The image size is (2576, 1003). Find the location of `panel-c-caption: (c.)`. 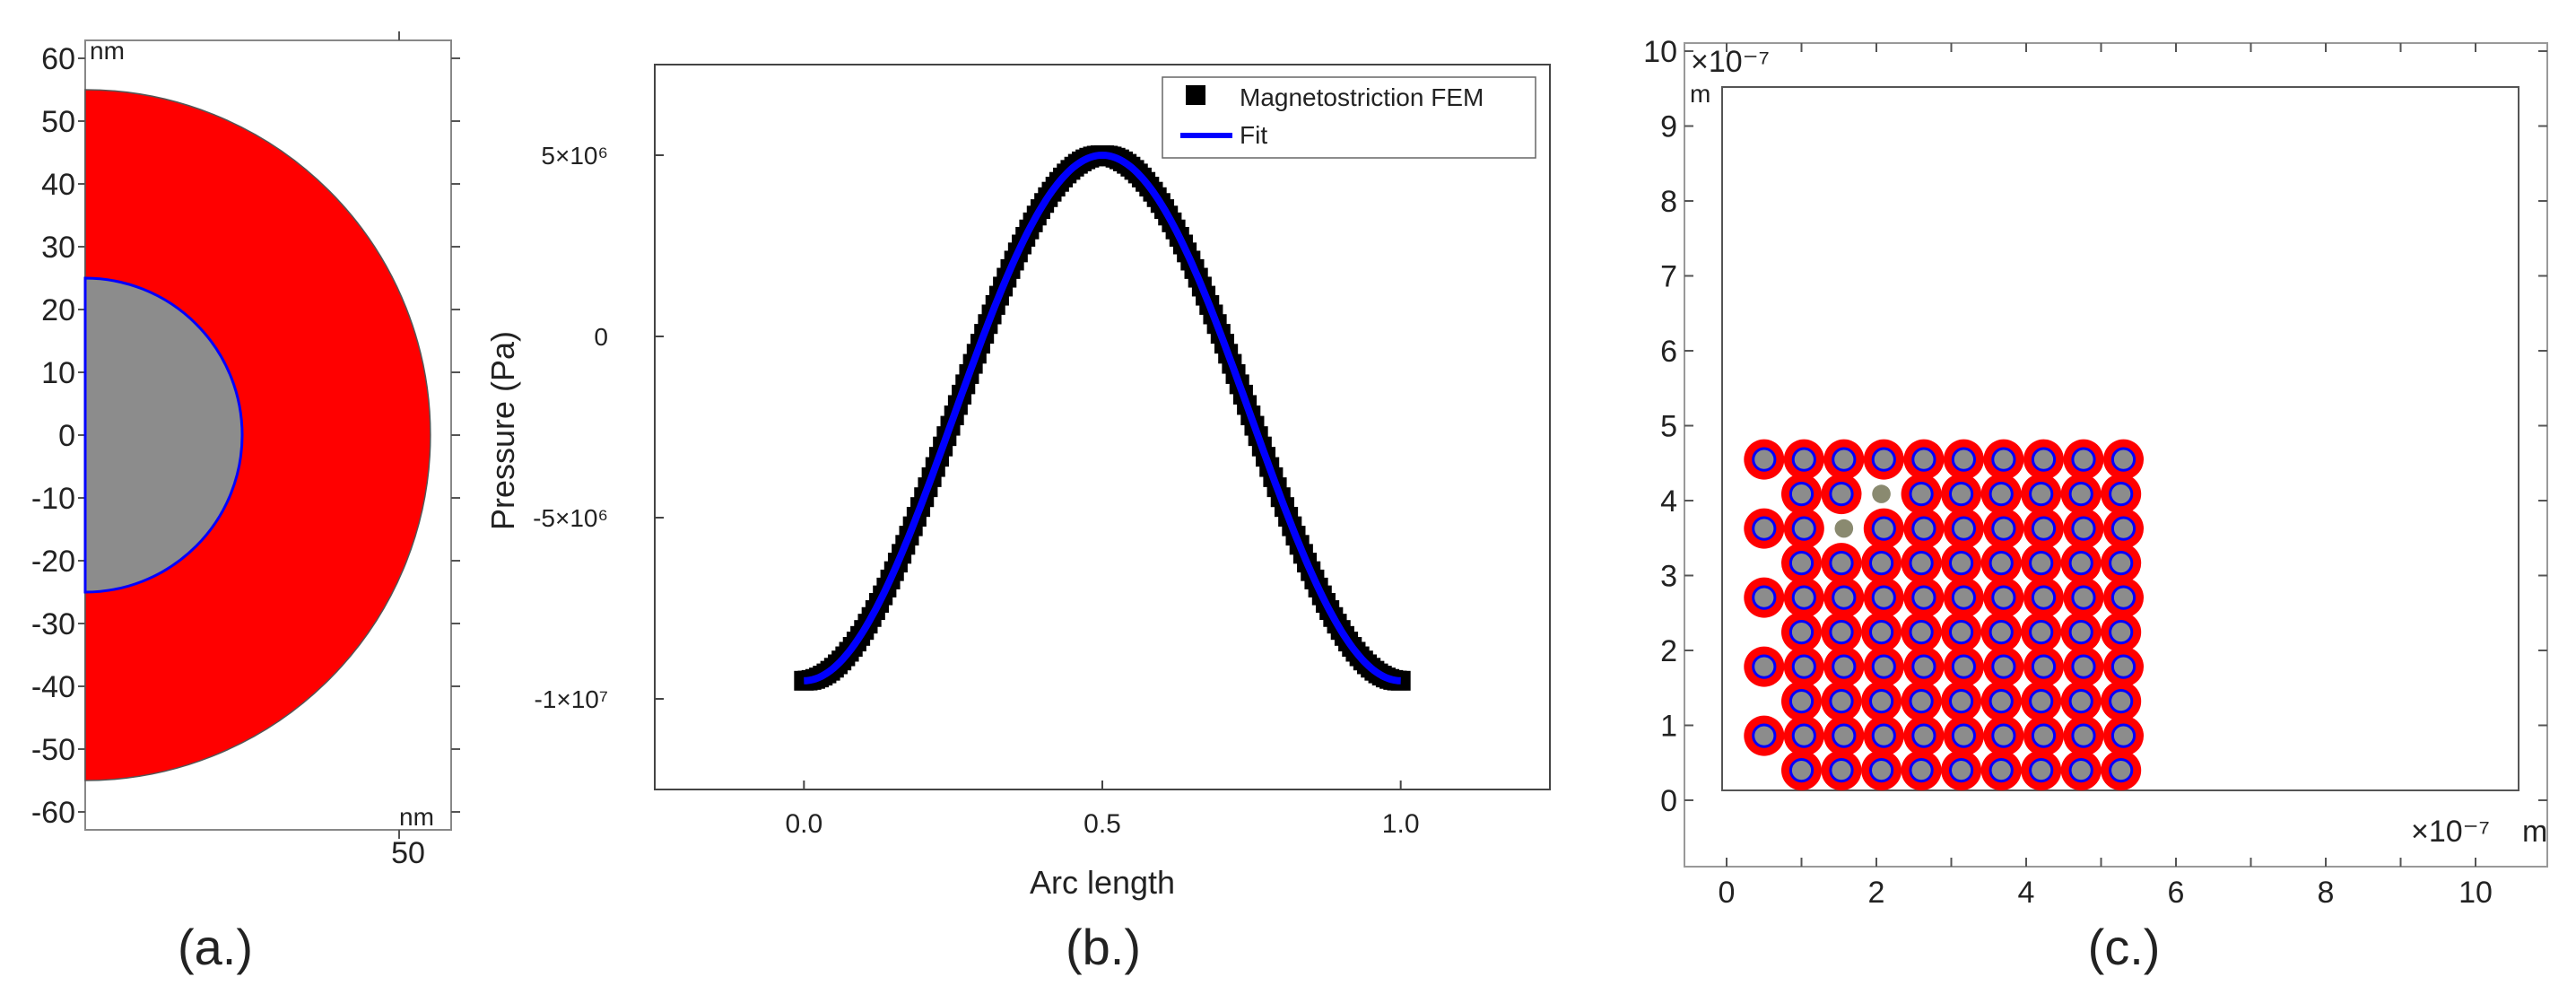

panel-c-caption: (c.) is located at coordinates (2124, 947).